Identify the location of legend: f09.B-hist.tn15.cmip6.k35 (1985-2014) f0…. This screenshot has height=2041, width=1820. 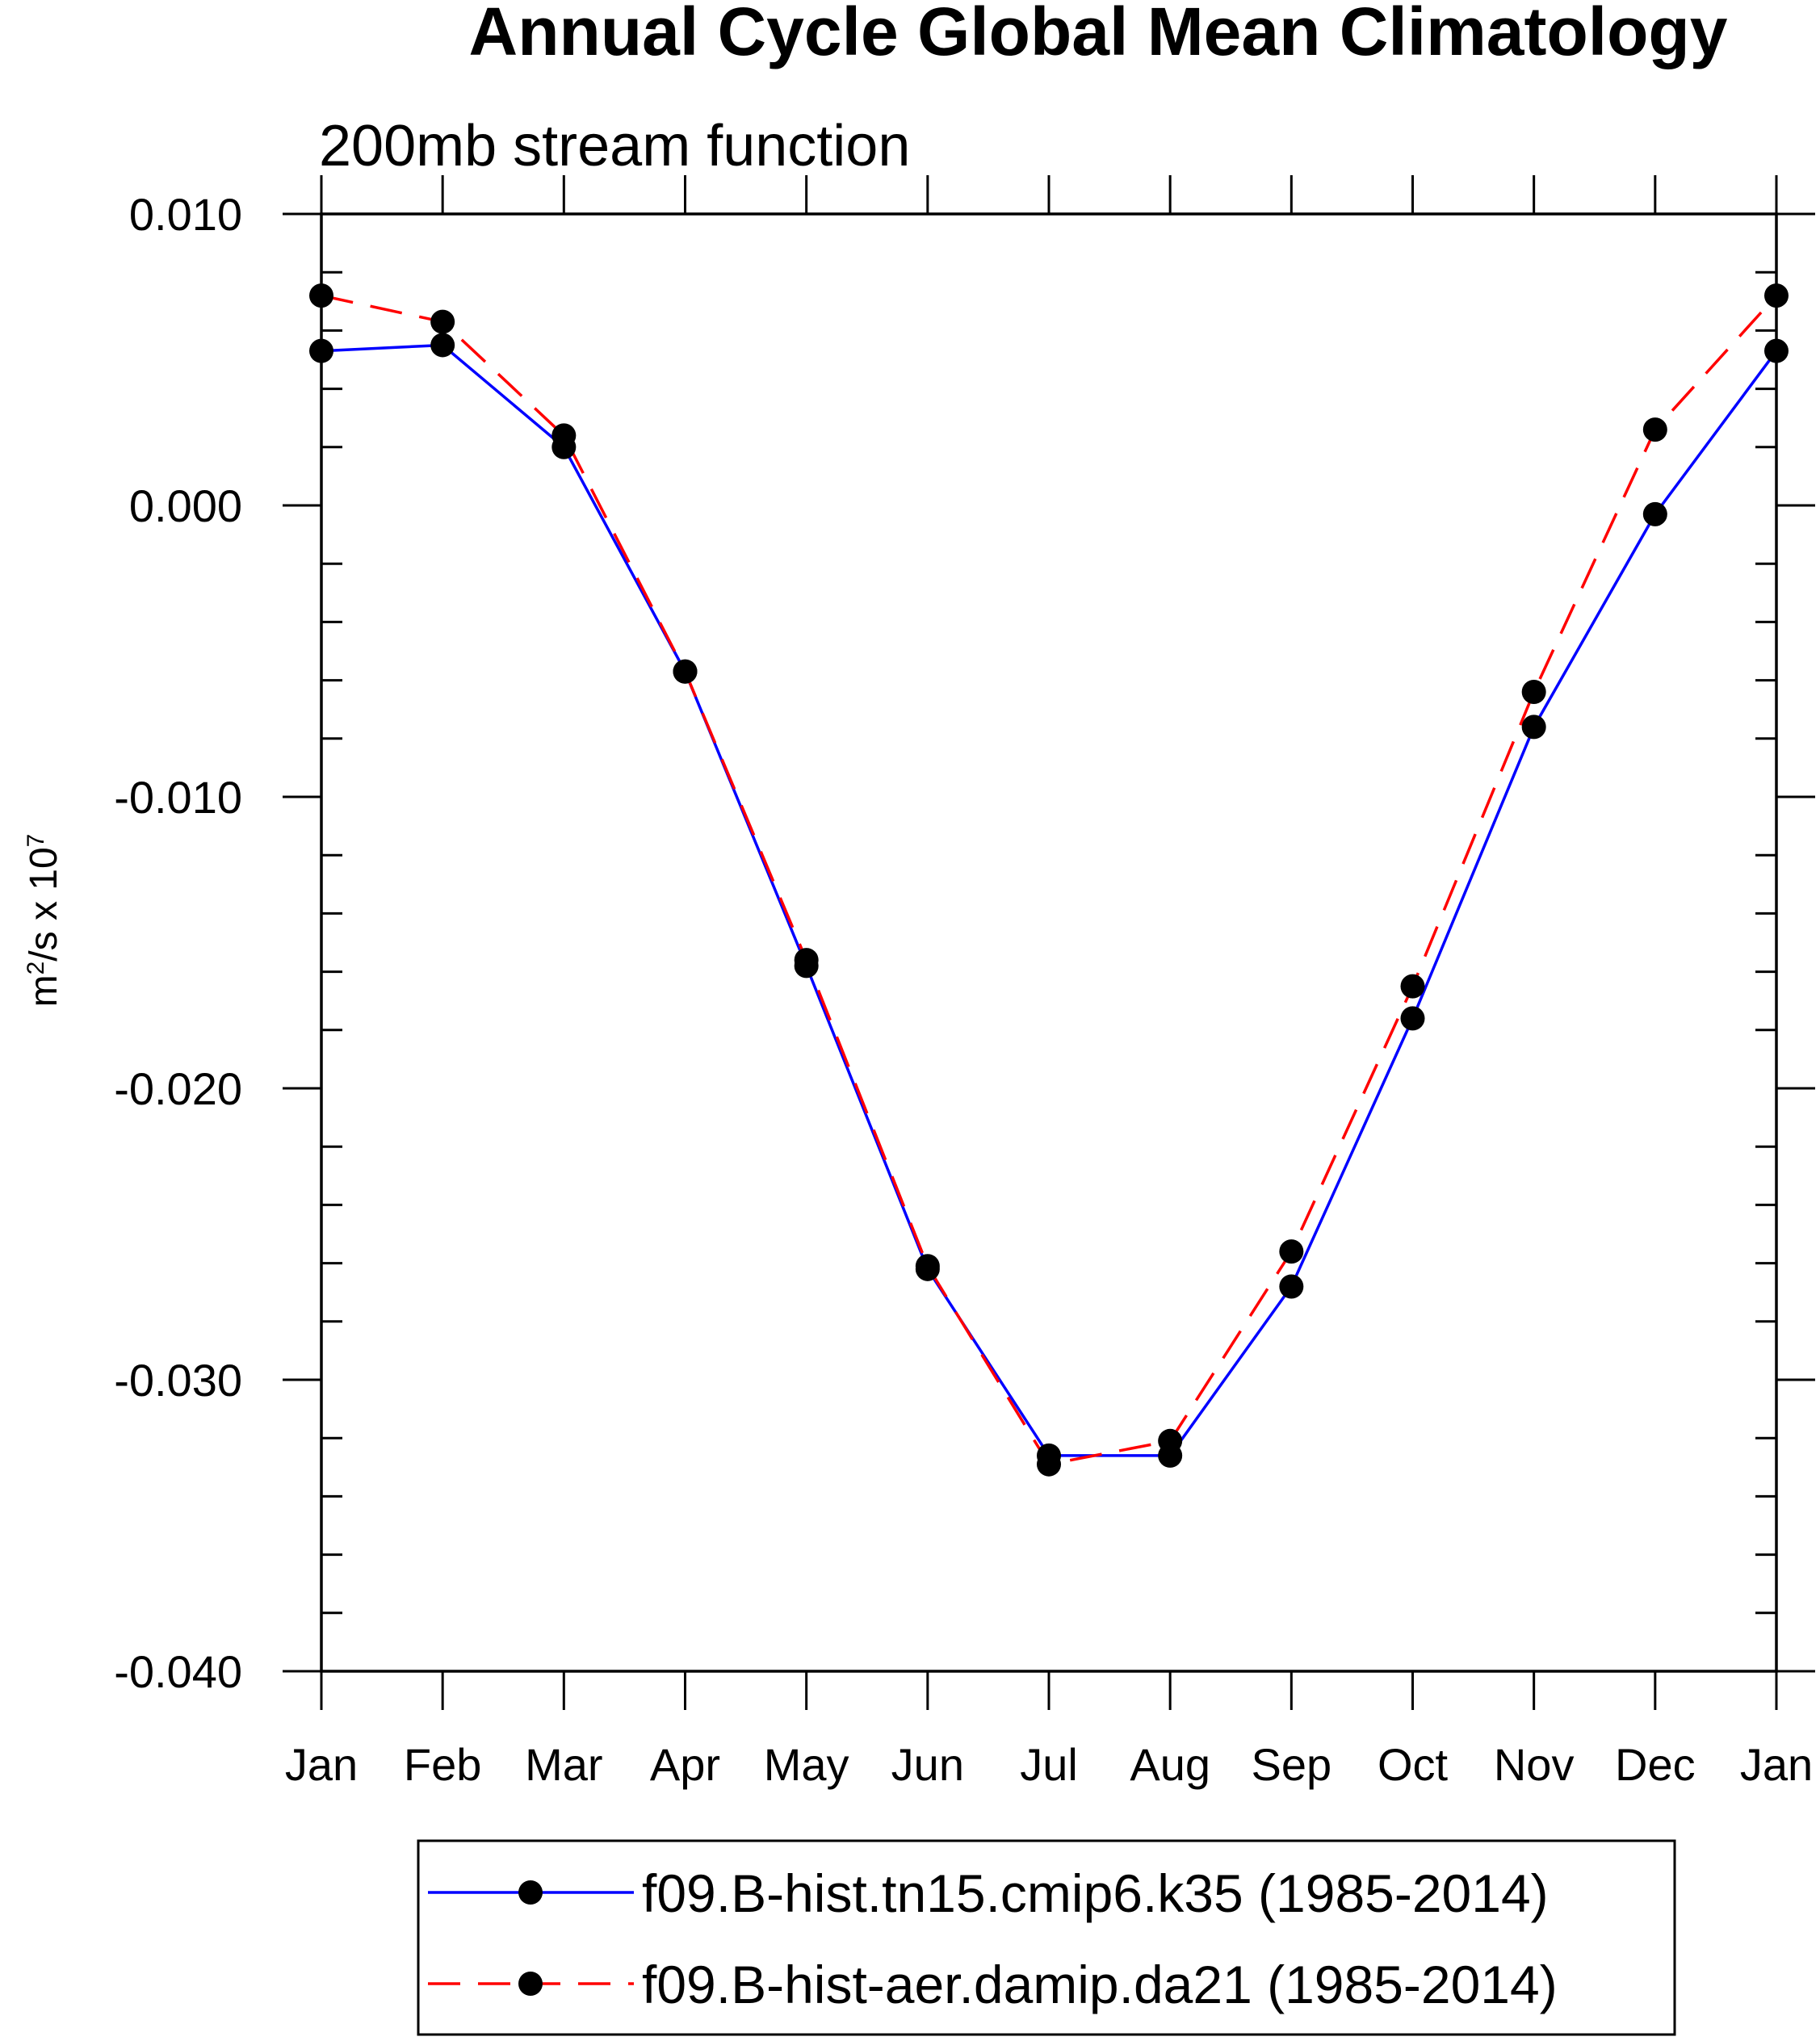
(1046, 1937).